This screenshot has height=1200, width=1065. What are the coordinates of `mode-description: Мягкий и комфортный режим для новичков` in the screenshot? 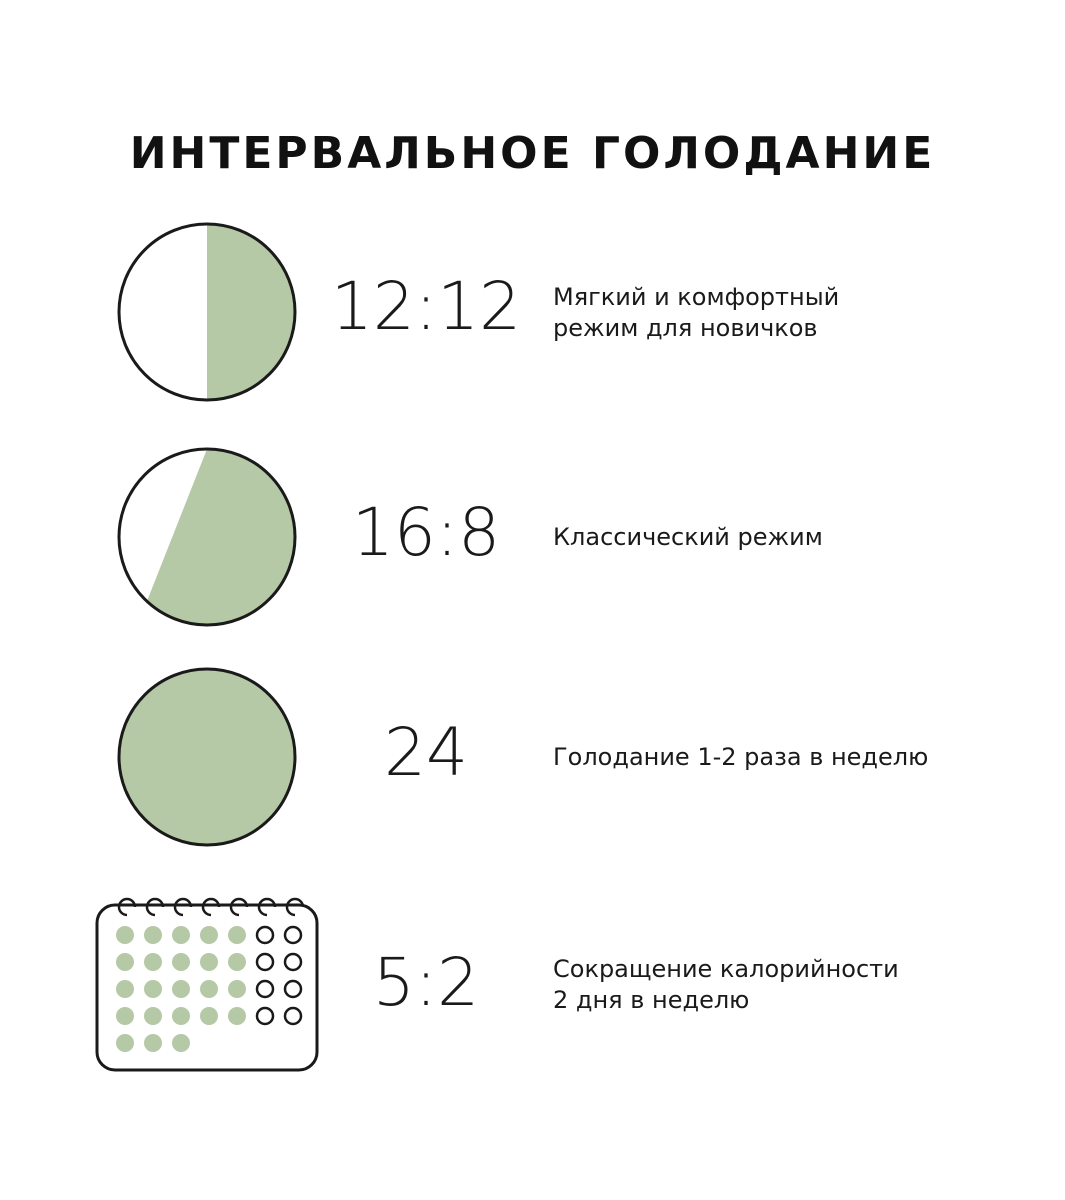 It's located at (696, 312).